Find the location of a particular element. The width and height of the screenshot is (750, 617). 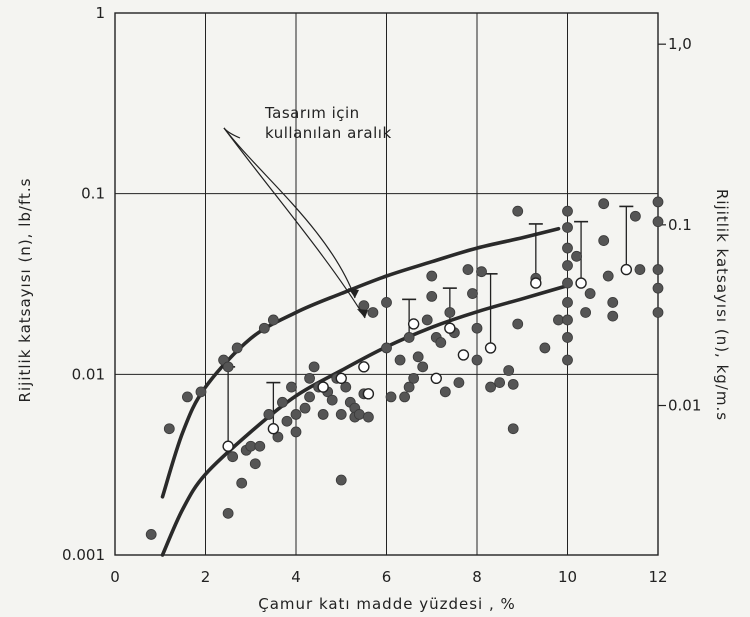

y-axis-title-left: Rijitlik katsayısı (n), lb/ft.s is located at coordinates (25, 290).